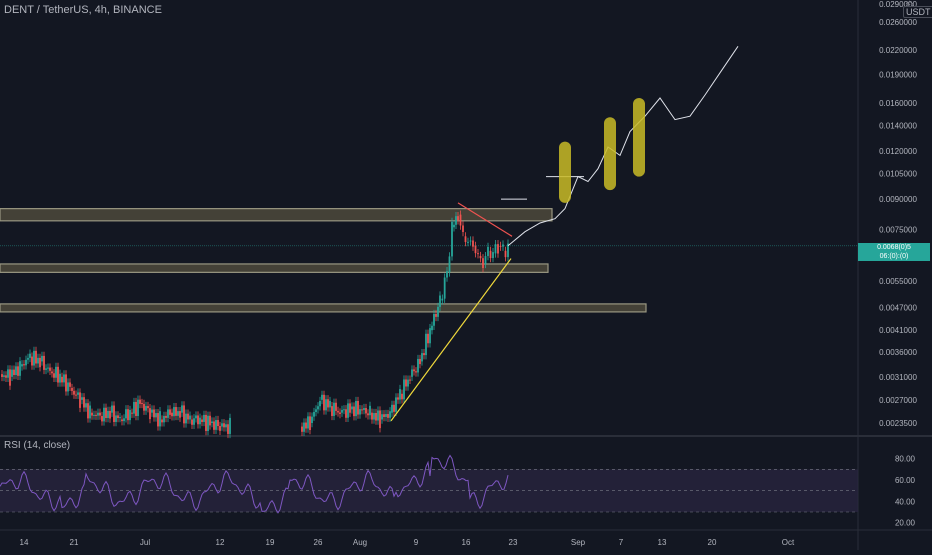 The image size is (932, 555). I want to click on time-tick-label: Sep, so click(578, 542).